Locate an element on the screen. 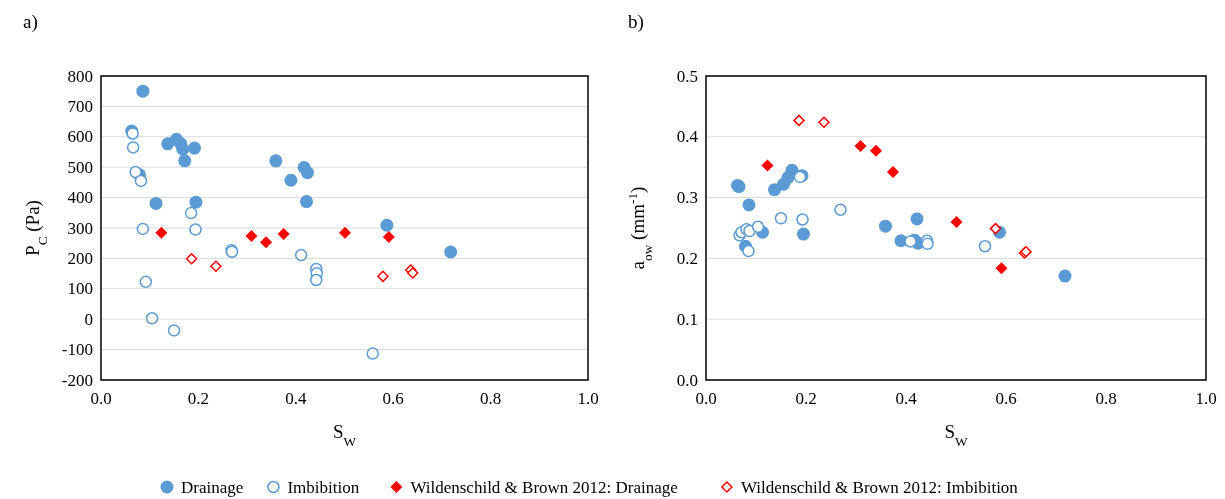 This screenshot has height=499, width=1225. legend-label: Imbibition is located at coordinates (323, 487).